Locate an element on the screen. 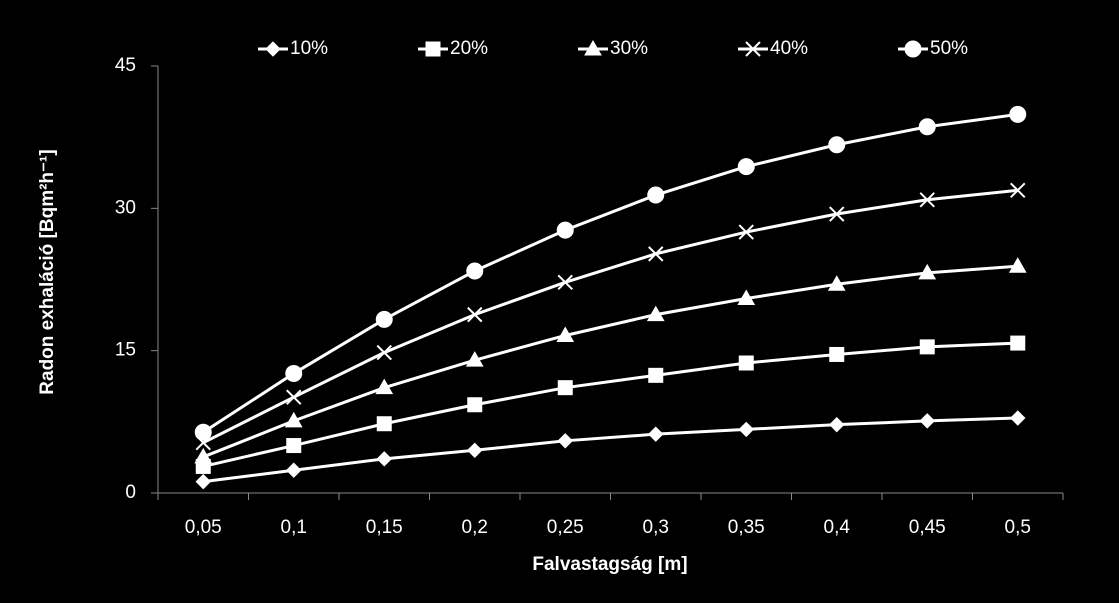  x-tick-label: 0,1 is located at coordinates (294, 527).